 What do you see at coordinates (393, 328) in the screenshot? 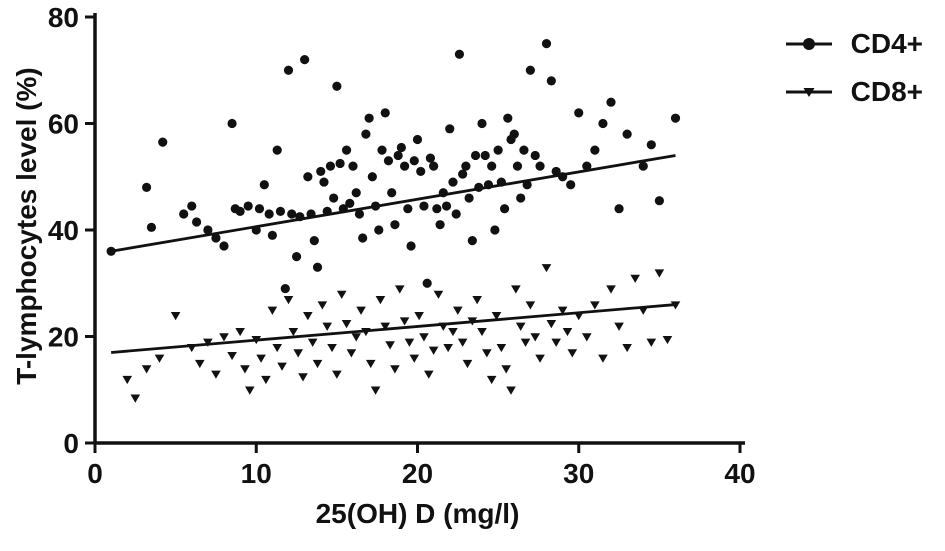
I see `trendline-cd8` at bounding box center [393, 328].